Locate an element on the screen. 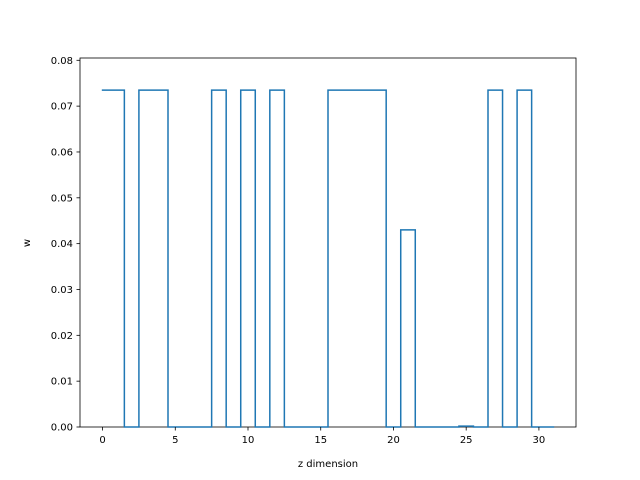 This screenshot has width=640, height=480. y-tick-label-2: 0.02 is located at coordinates (62, 336).